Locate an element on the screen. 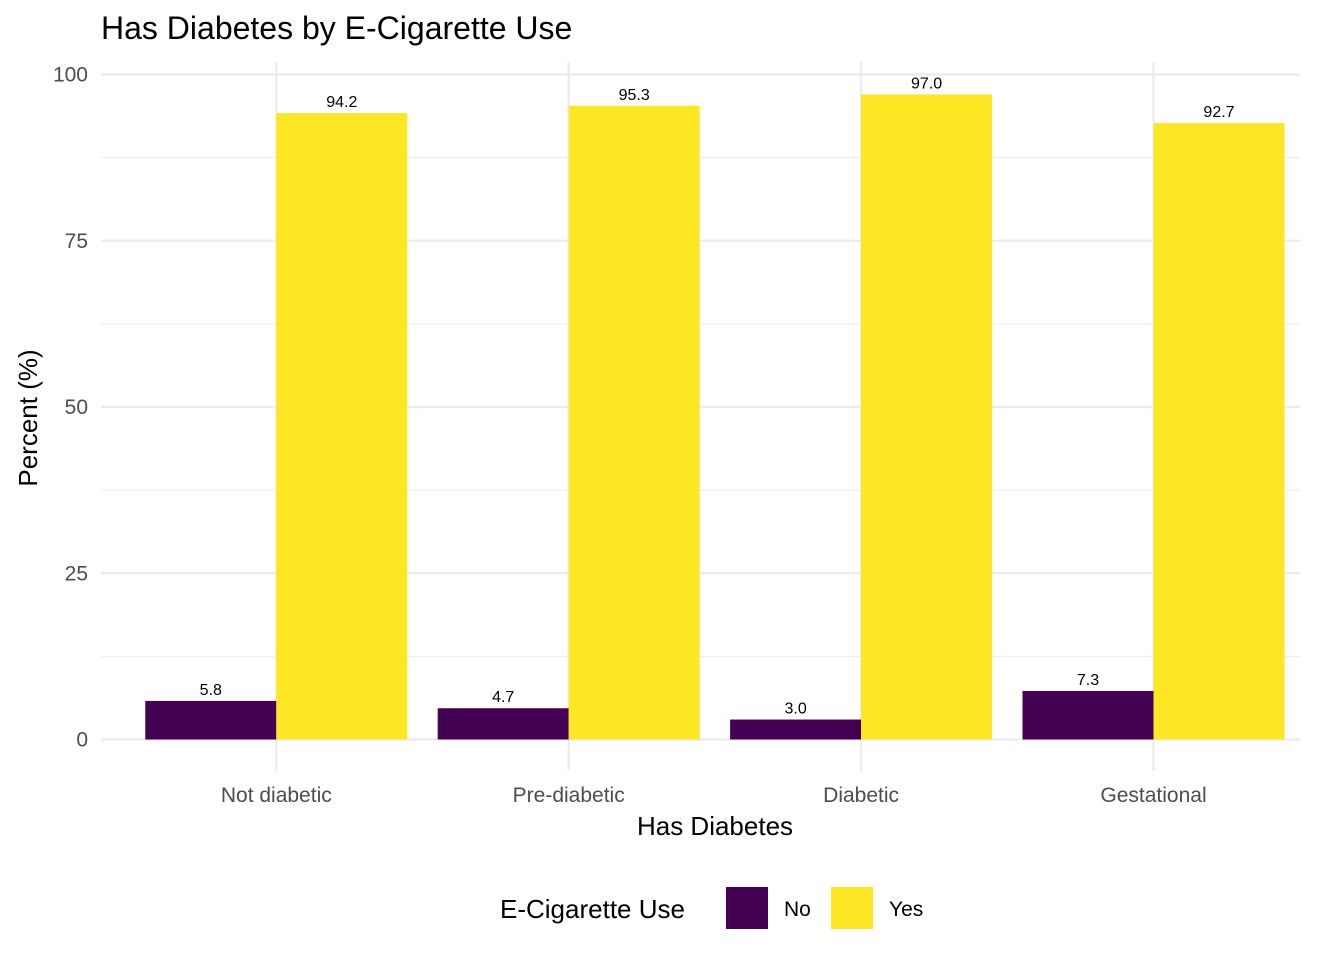 The width and height of the screenshot is (1344, 960). data-label: 97.0 is located at coordinates (926, 83).